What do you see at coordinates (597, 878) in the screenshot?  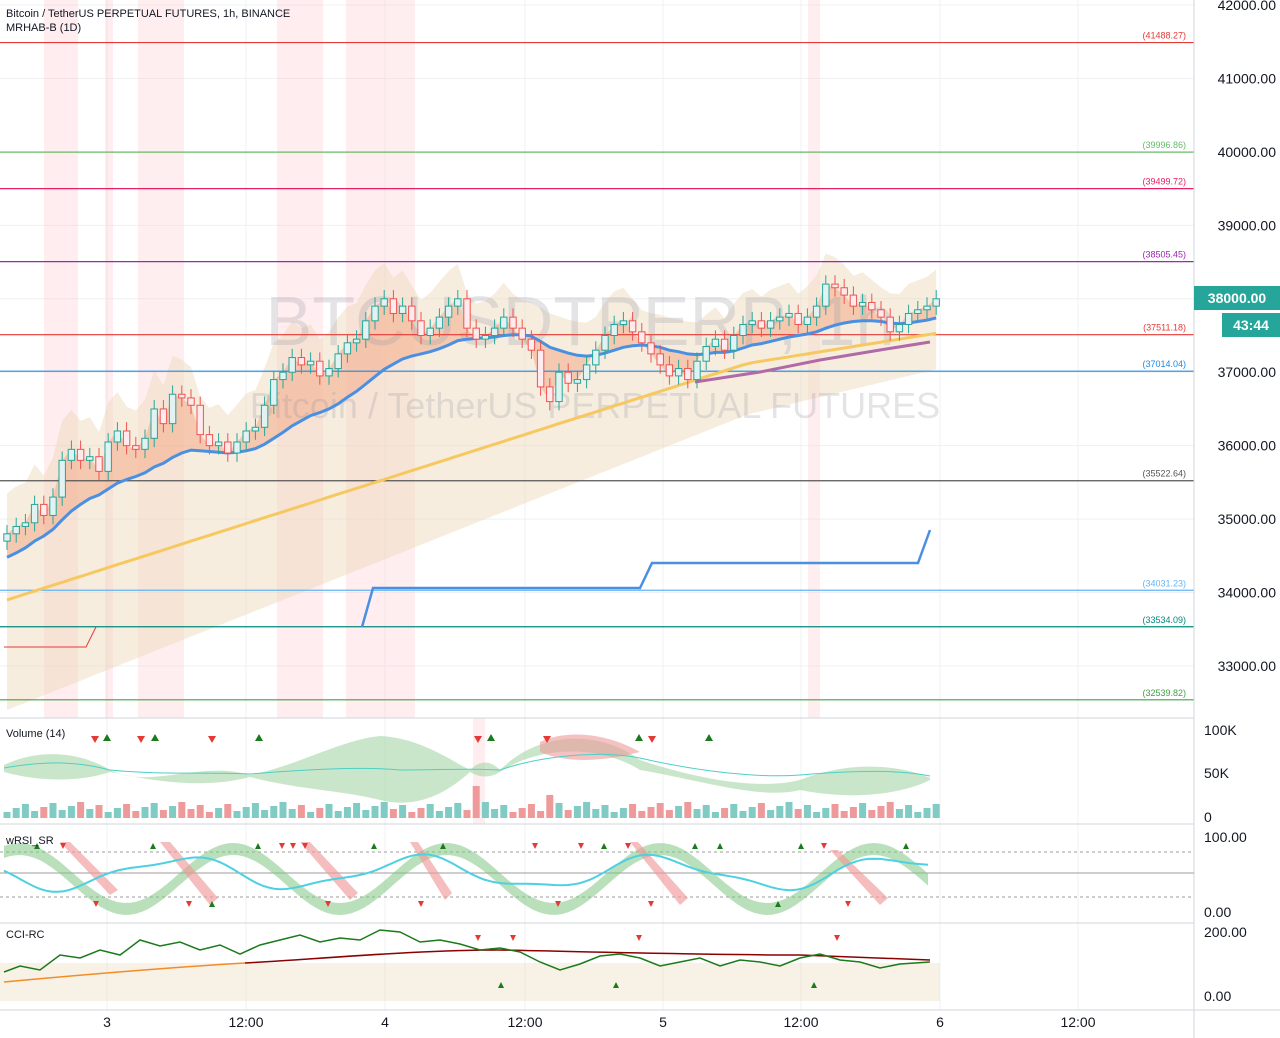 I see `rsi-pane` at bounding box center [597, 878].